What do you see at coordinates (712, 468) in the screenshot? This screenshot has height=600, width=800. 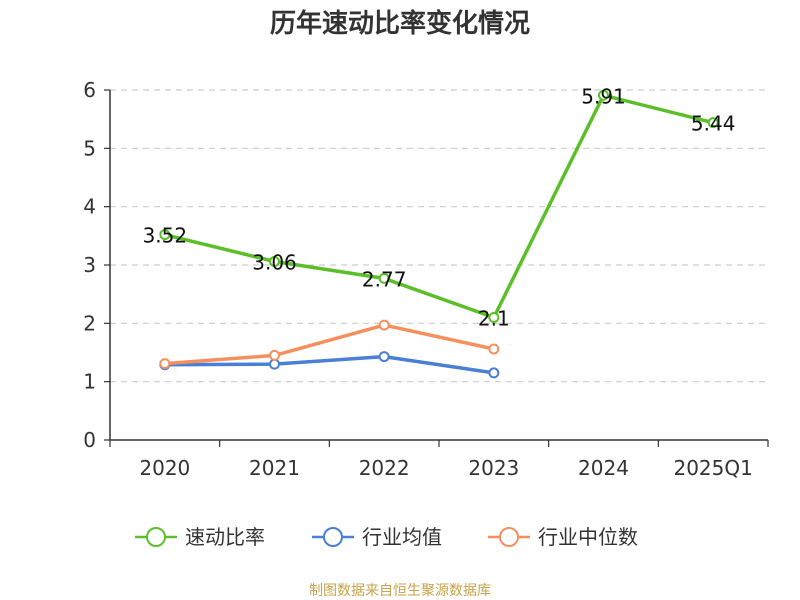 I see `x-tick-label: 2025Q1` at bounding box center [712, 468].